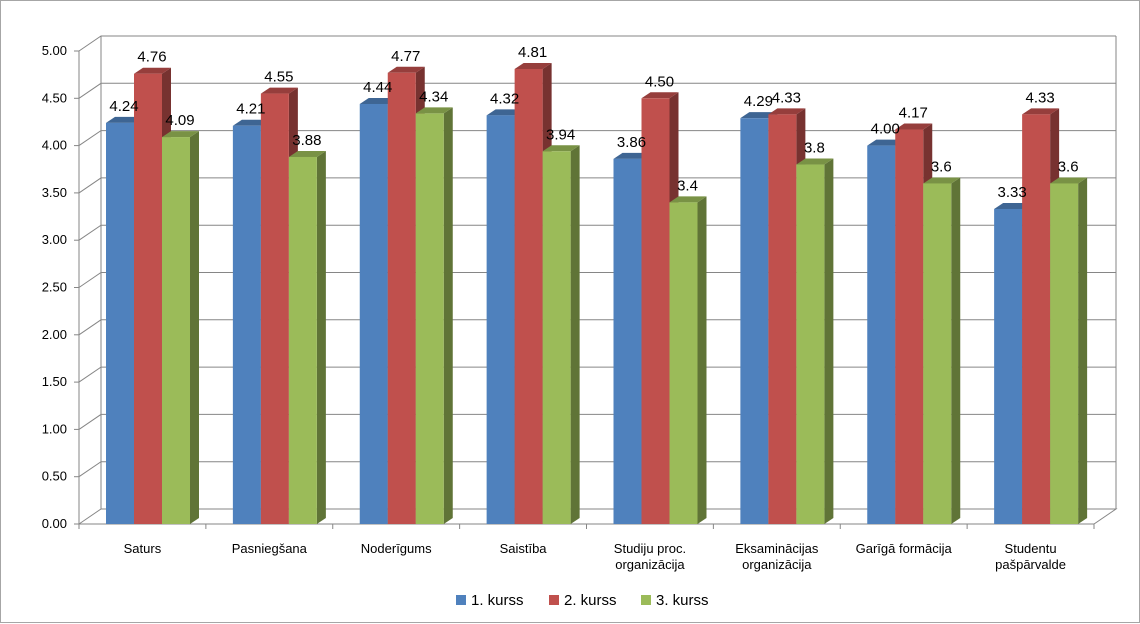 The width and height of the screenshot is (1140, 624). I want to click on y-tick-label: 3.50, so click(54, 192).